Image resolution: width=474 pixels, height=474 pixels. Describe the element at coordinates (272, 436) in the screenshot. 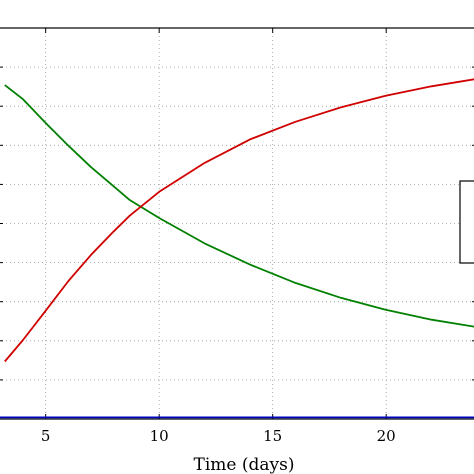

I see `x-tick-label: 15` at that location.